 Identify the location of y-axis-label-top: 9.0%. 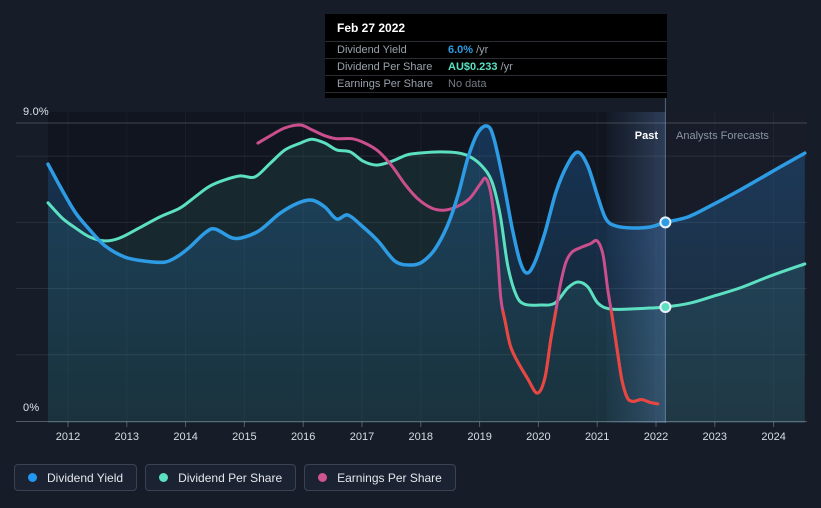
(36, 112).